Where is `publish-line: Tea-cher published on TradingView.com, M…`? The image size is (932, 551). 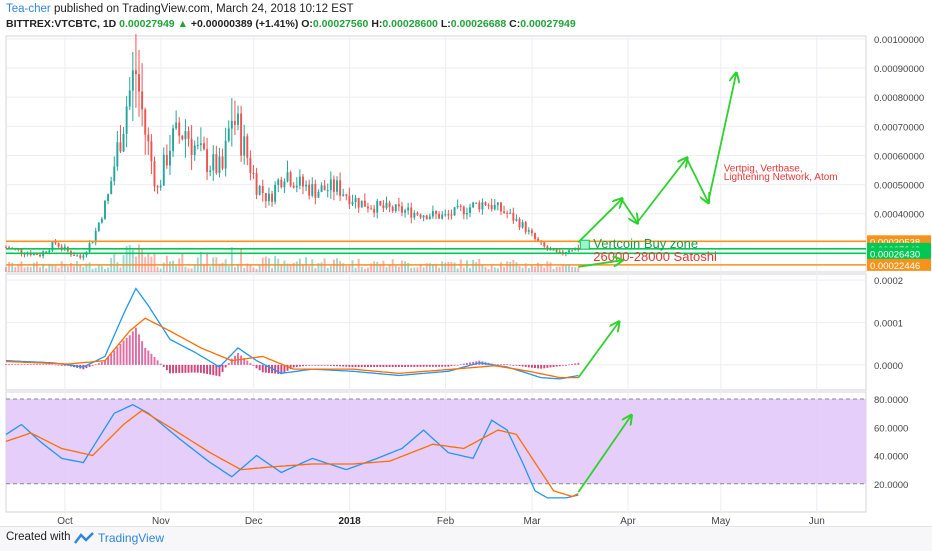 publish-line: Tea-cher published on TradingView.com, M… is located at coordinates (180, 9).